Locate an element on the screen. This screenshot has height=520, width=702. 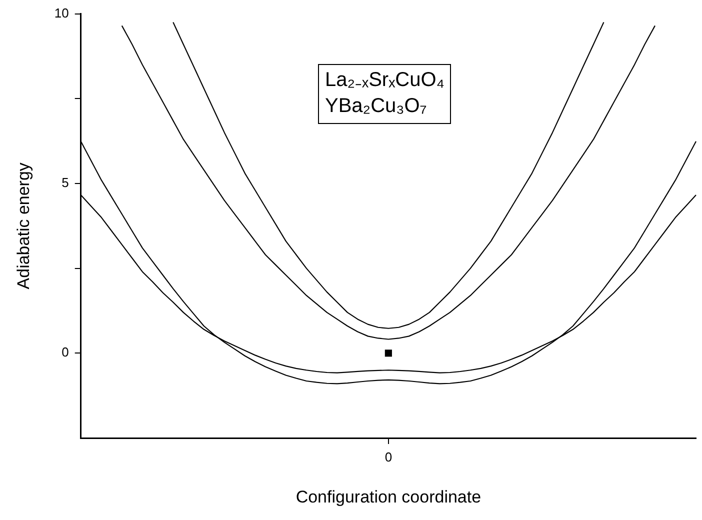
y-tick-label: 0 is located at coordinates (65, 352).